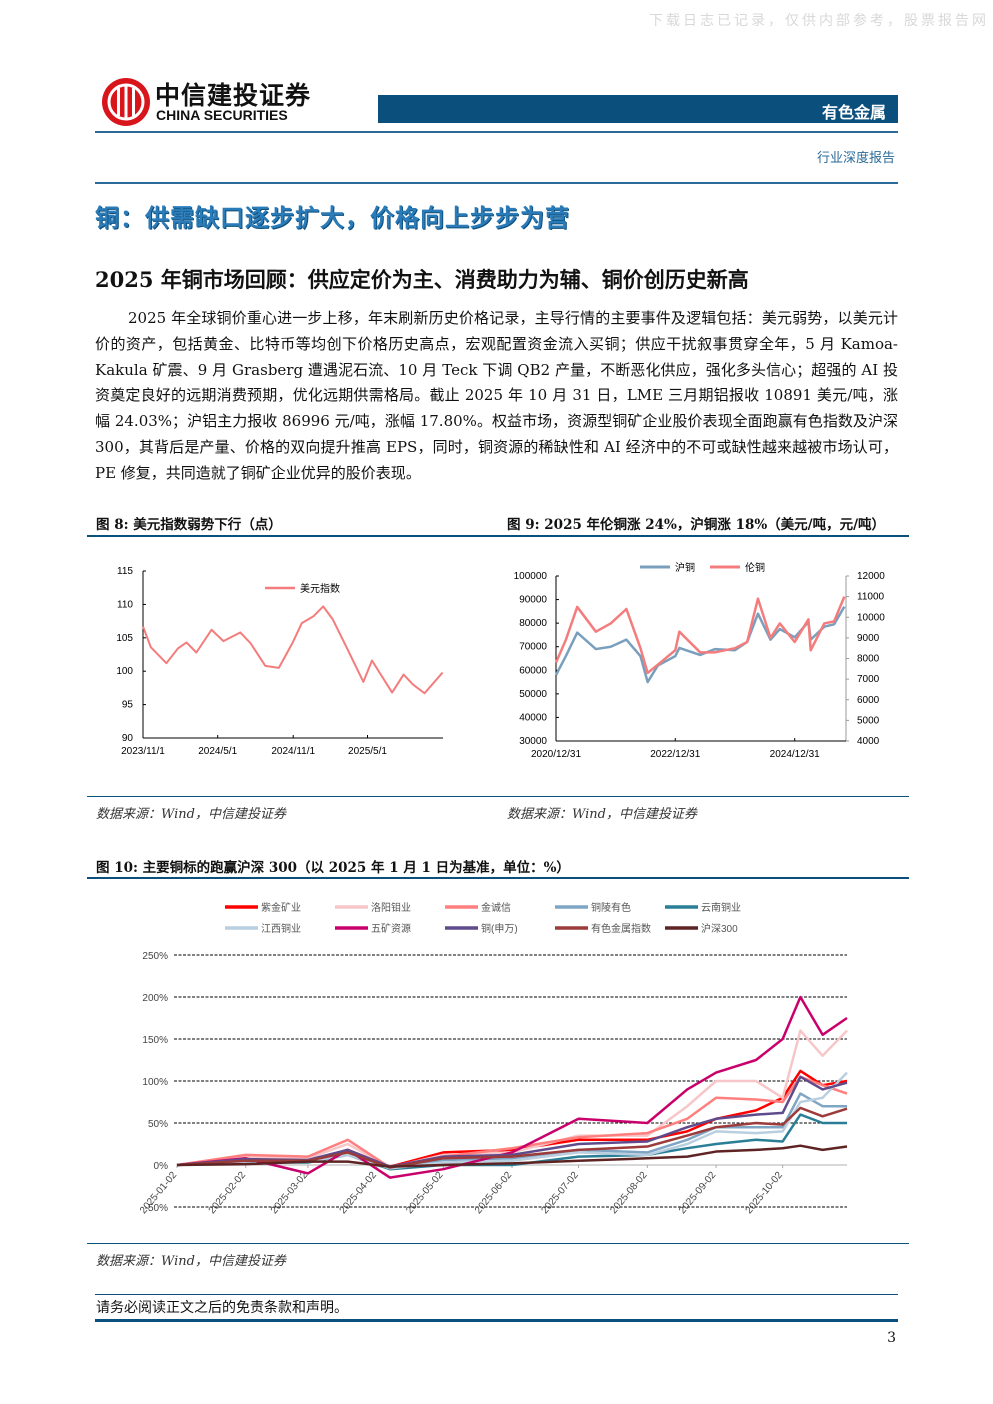 This screenshot has height=1404, width=993. Describe the element at coordinates (125, 604) in the screenshot. I see `y-tick-label: 110` at that location.